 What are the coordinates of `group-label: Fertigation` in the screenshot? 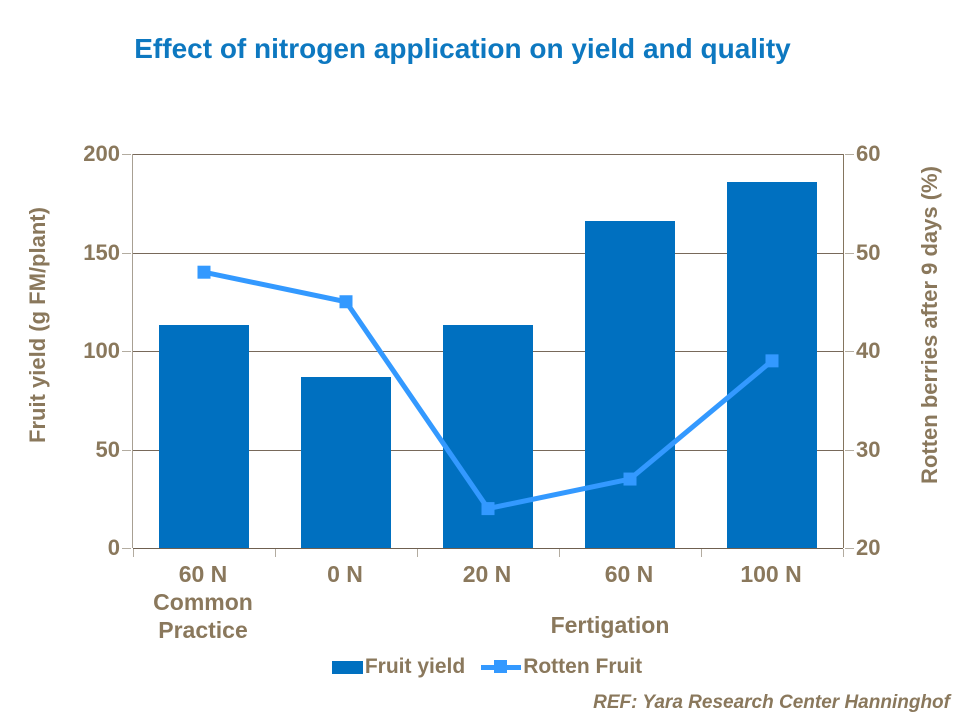 It's located at (610, 625).